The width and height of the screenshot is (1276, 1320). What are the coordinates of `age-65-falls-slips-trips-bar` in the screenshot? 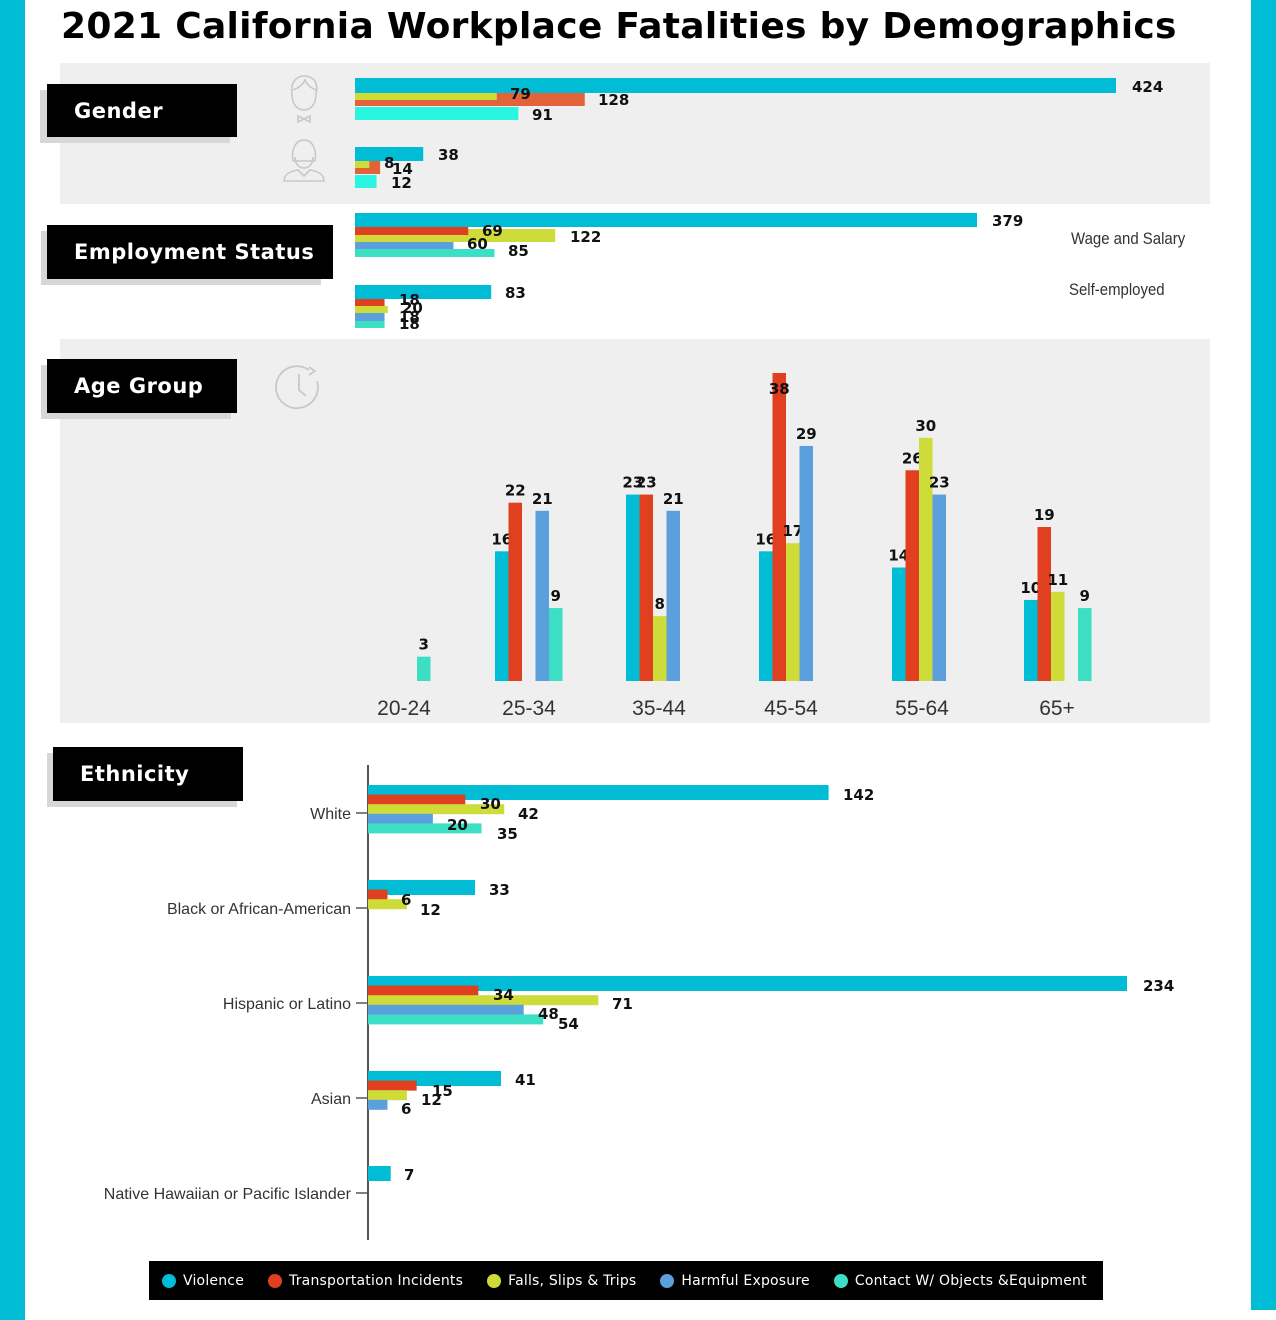 It's located at (1058, 636).